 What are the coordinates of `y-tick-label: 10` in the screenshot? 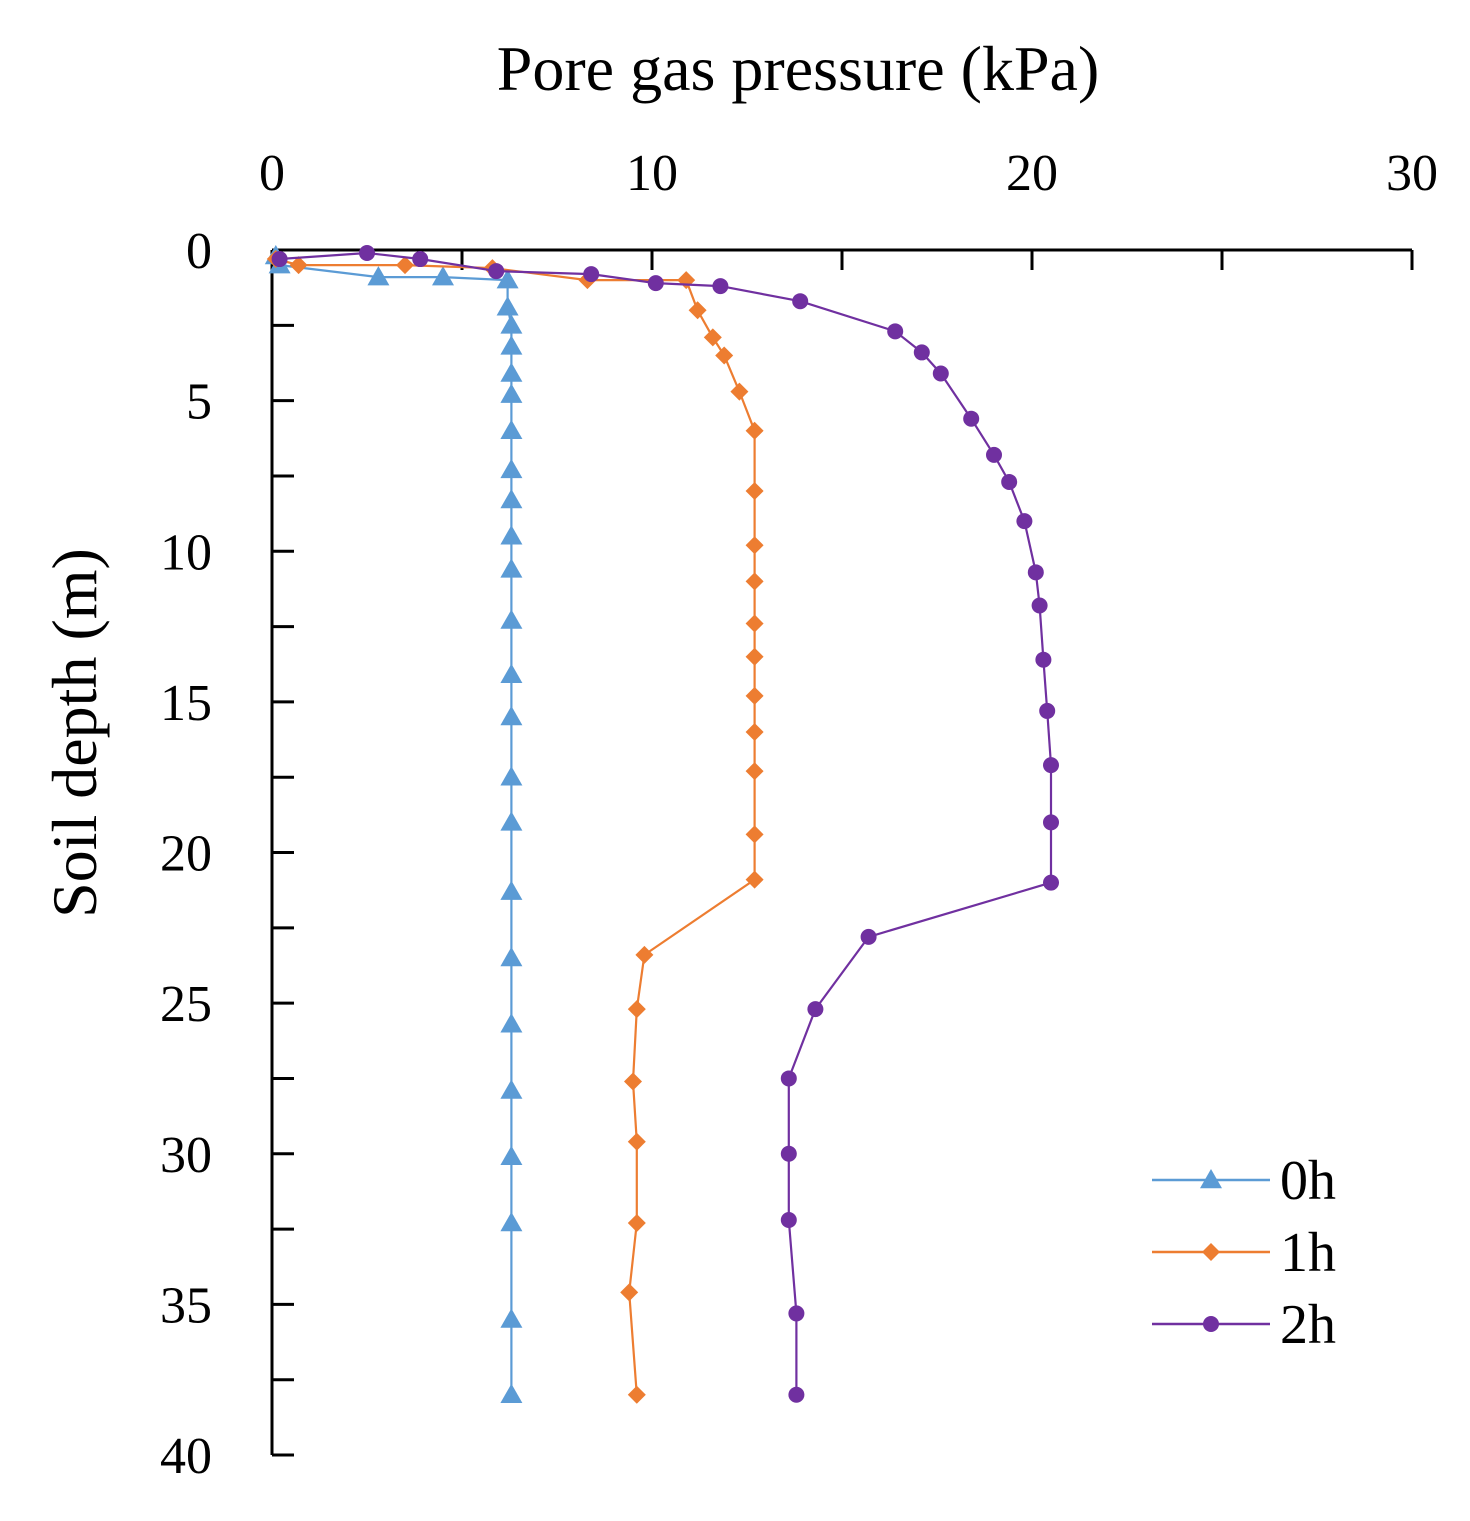 It's located at (186, 552).